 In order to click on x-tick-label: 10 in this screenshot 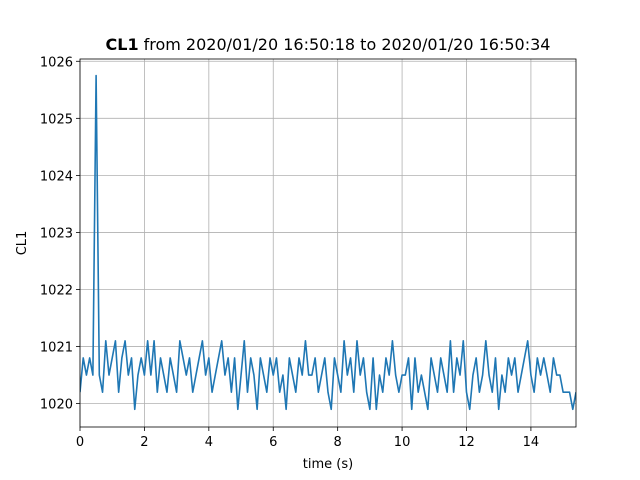, I will do `click(402, 442)`.